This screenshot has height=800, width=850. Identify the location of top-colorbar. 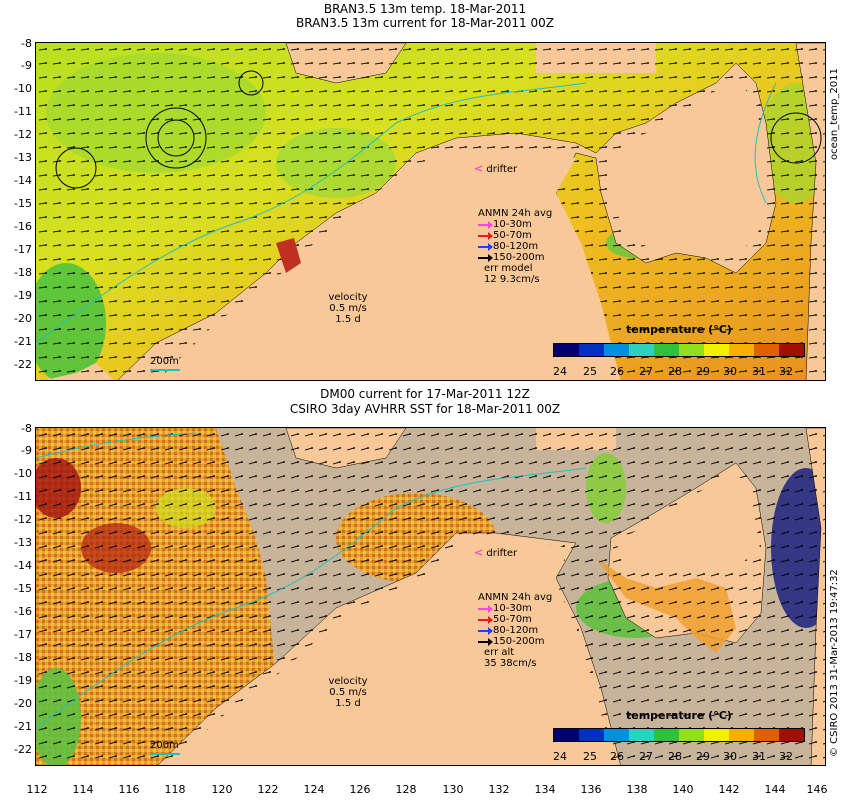
(679, 350).